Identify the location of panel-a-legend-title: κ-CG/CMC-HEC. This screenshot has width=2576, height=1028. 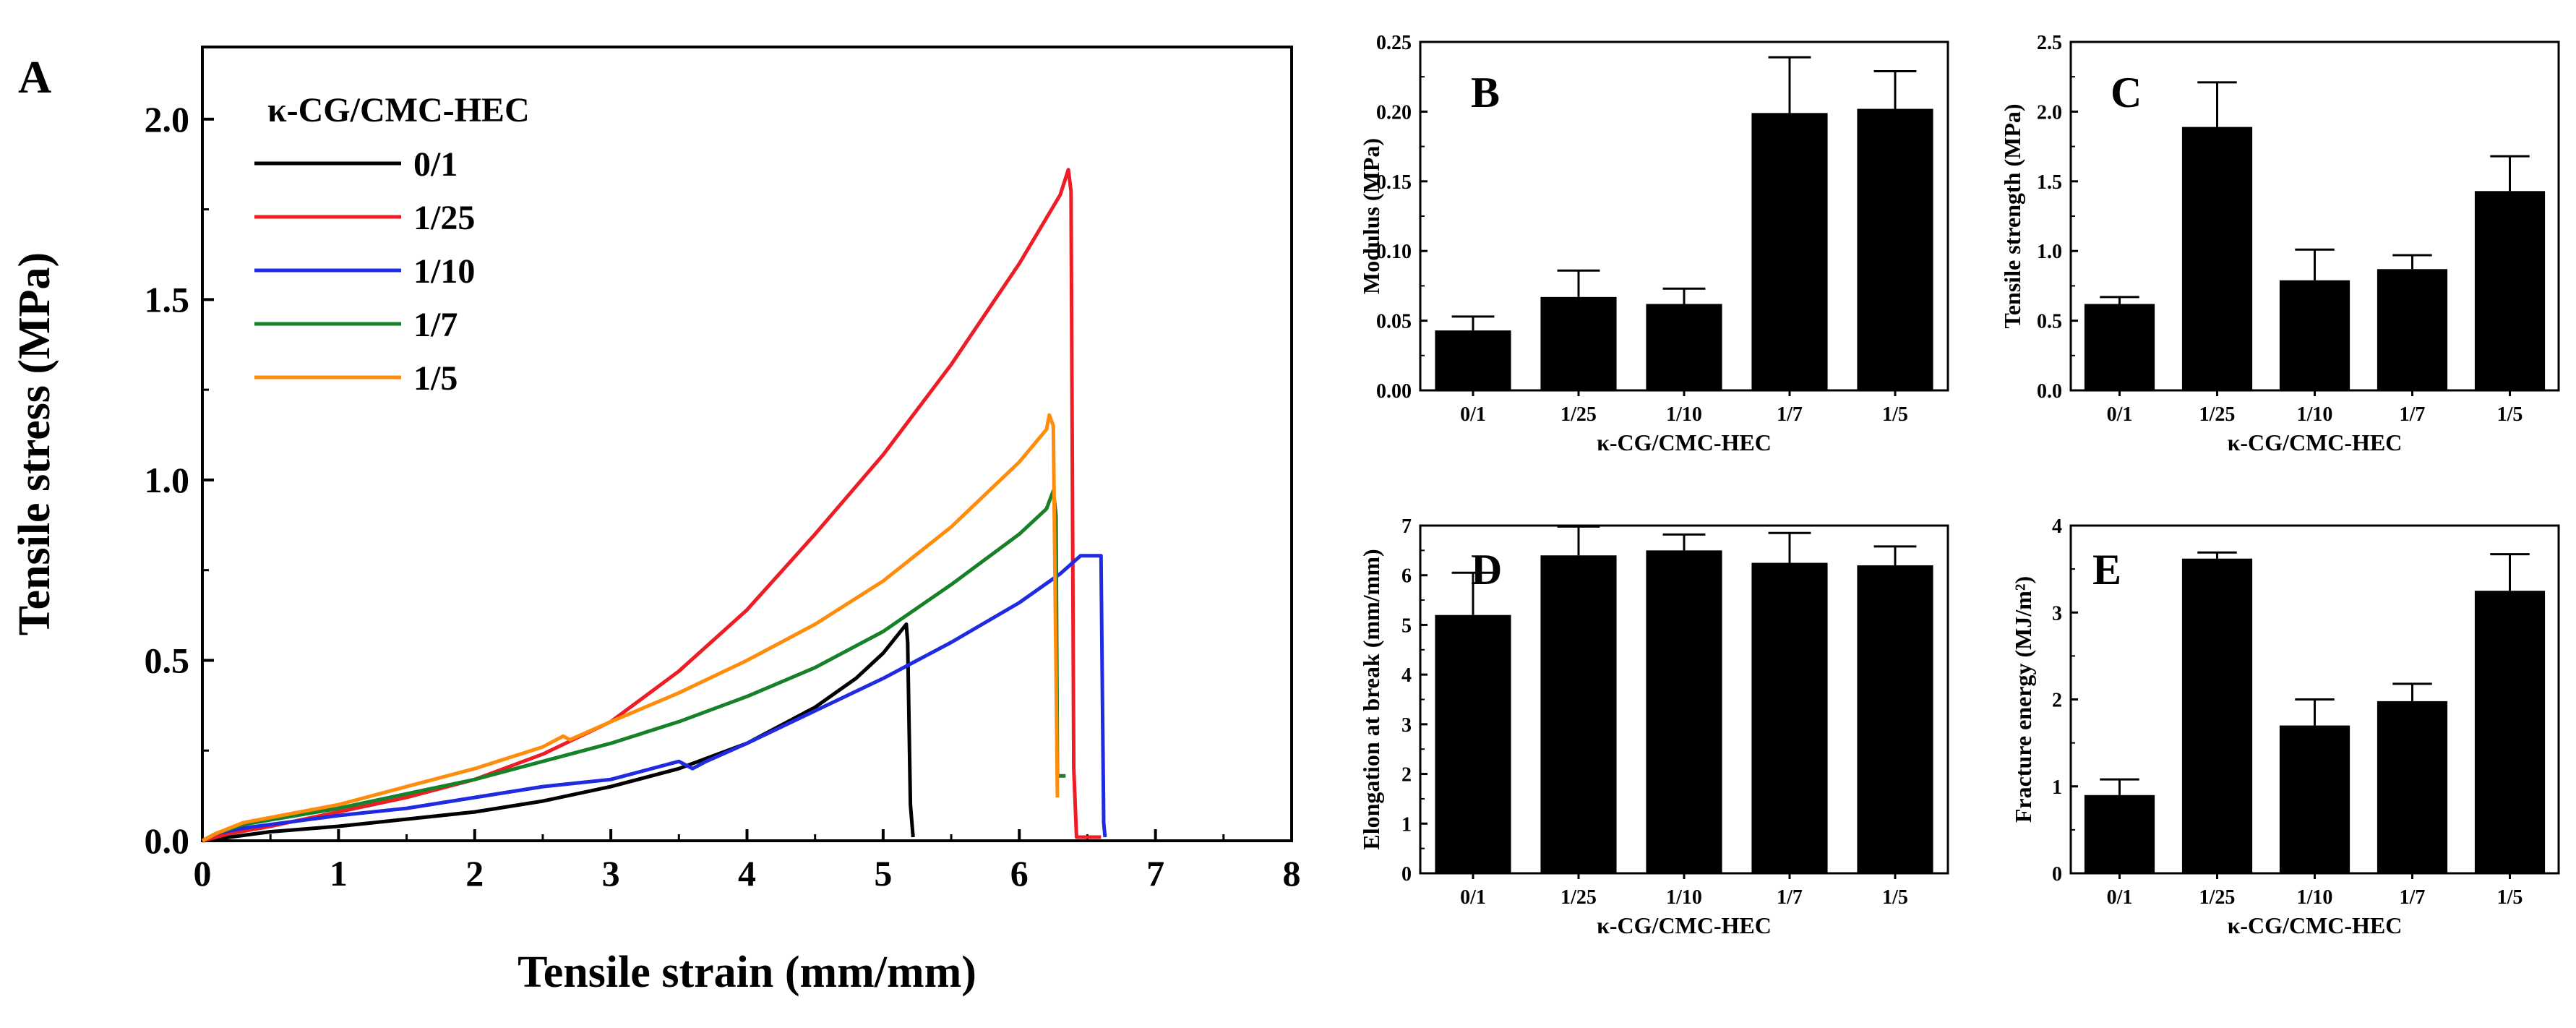
(398, 110).